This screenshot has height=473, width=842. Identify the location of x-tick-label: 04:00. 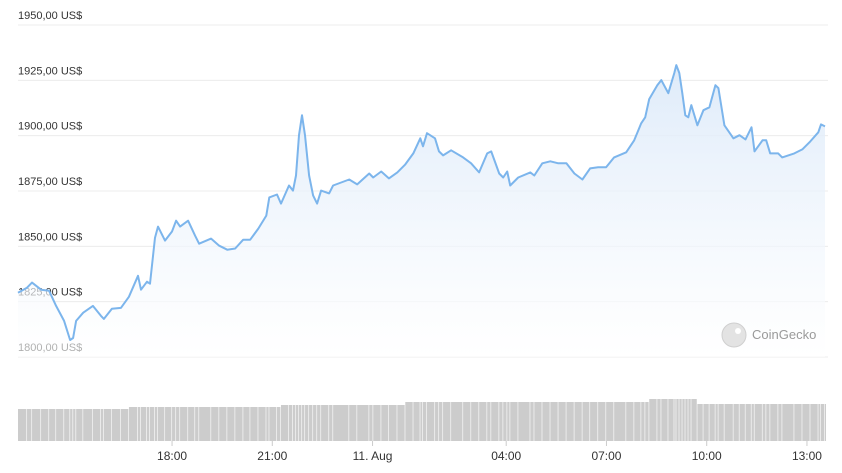
(506, 456).